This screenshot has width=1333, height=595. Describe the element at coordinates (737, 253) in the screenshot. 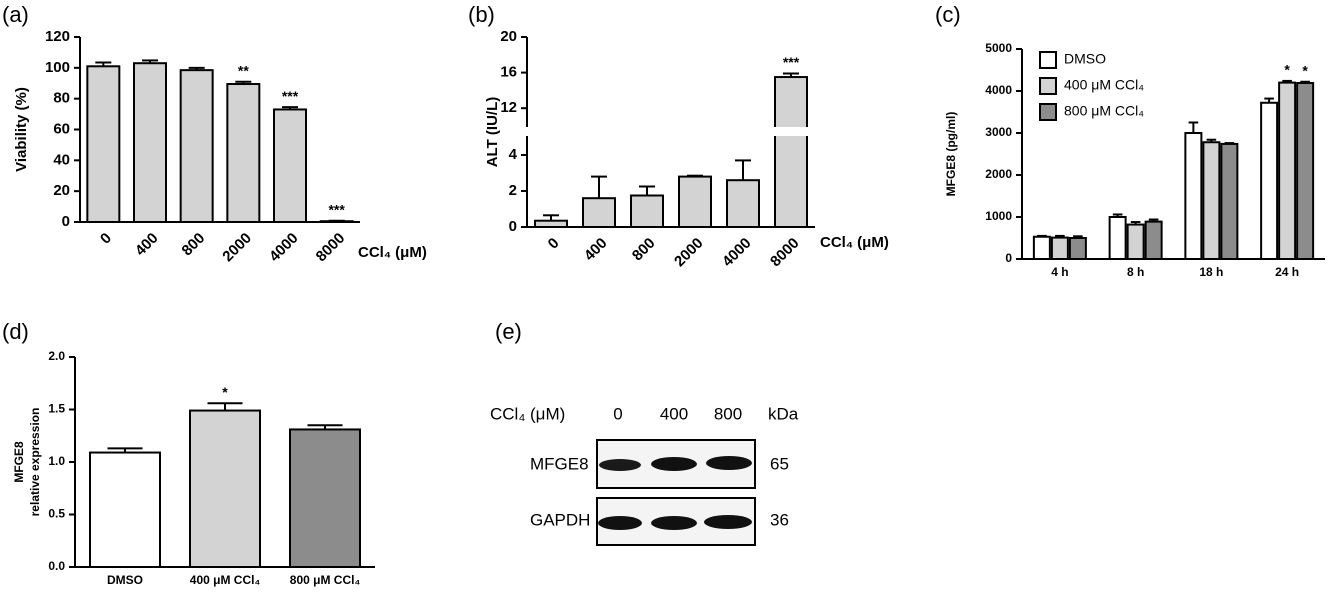

I see `x-tick-label: 4000` at that location.